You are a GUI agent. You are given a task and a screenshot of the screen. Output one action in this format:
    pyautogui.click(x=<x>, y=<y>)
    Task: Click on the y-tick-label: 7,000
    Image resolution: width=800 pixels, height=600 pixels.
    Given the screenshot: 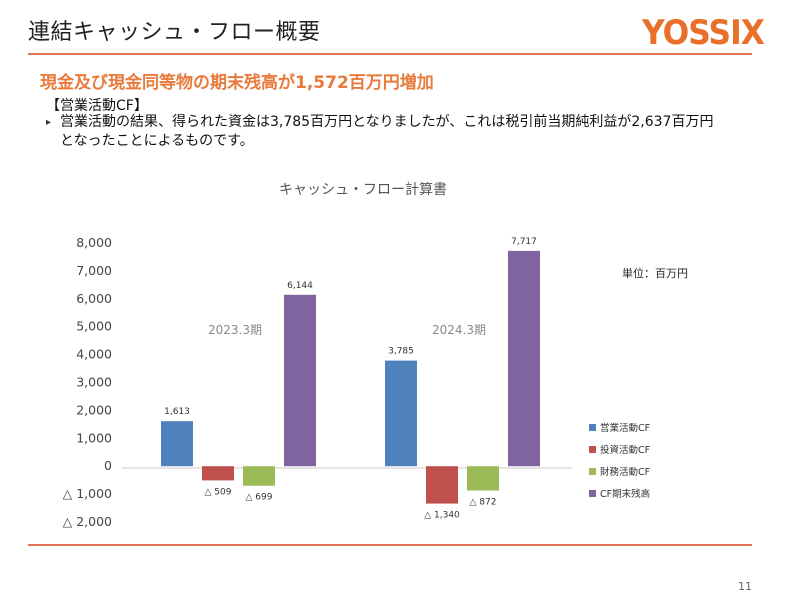 What is the action you would take?
    pyautogui.click(x=94, y=270)
    